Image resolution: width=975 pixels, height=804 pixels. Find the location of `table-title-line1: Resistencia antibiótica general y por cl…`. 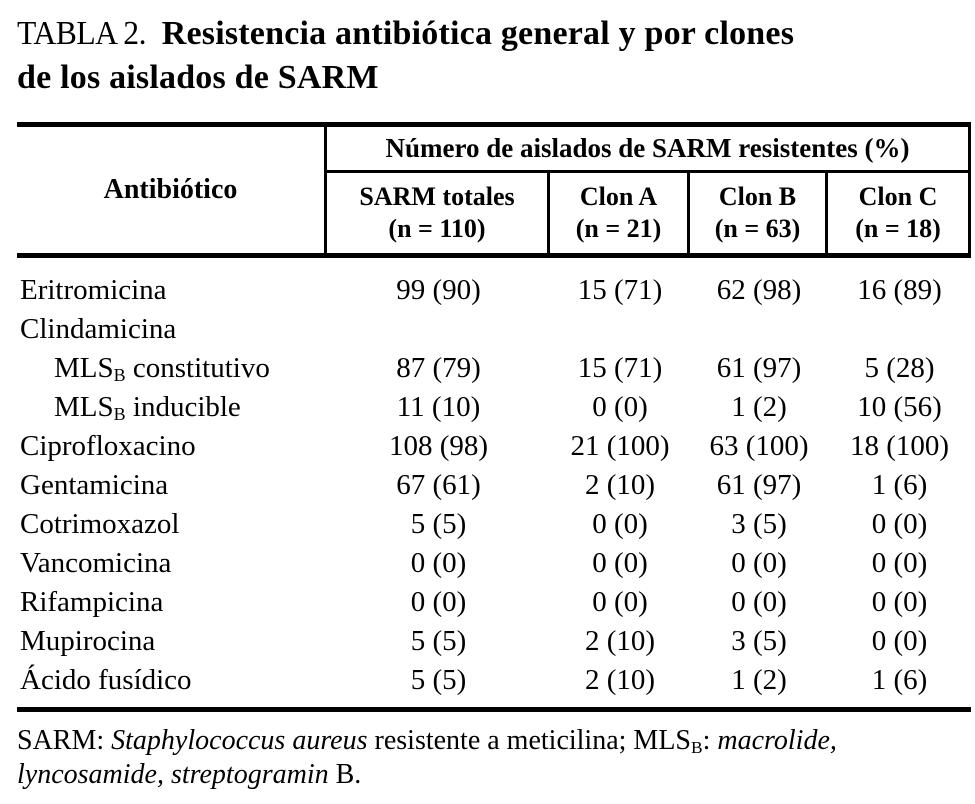

table-title-line1: Resistencia antibiótica general y por cl… is located at coordinates (478, 33).